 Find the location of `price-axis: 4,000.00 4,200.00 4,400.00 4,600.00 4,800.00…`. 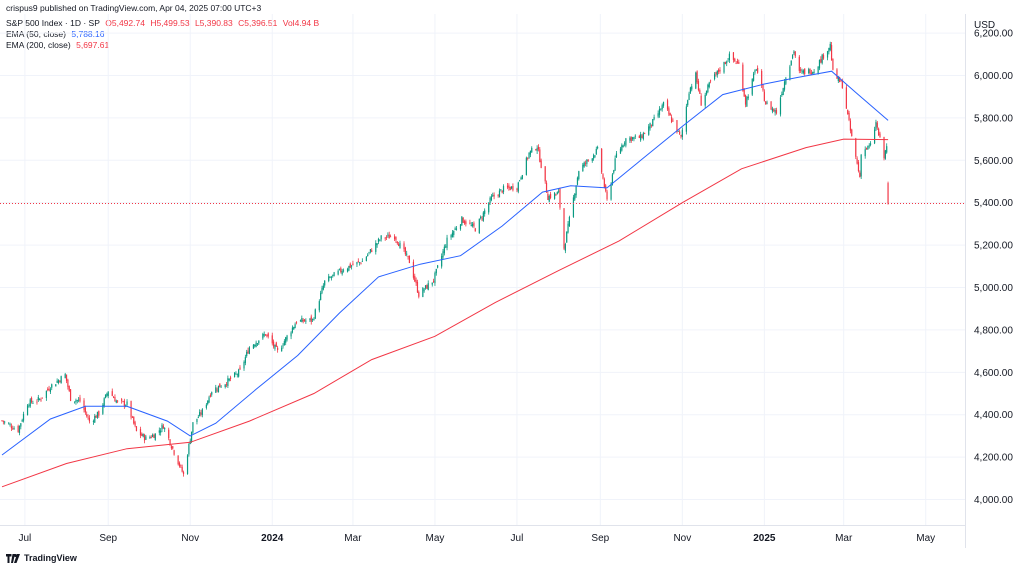

price-axis: 4,000.00 4,200.00 4,400.00 4,600.00 4,800.00… is located at coordinates (993, 267).